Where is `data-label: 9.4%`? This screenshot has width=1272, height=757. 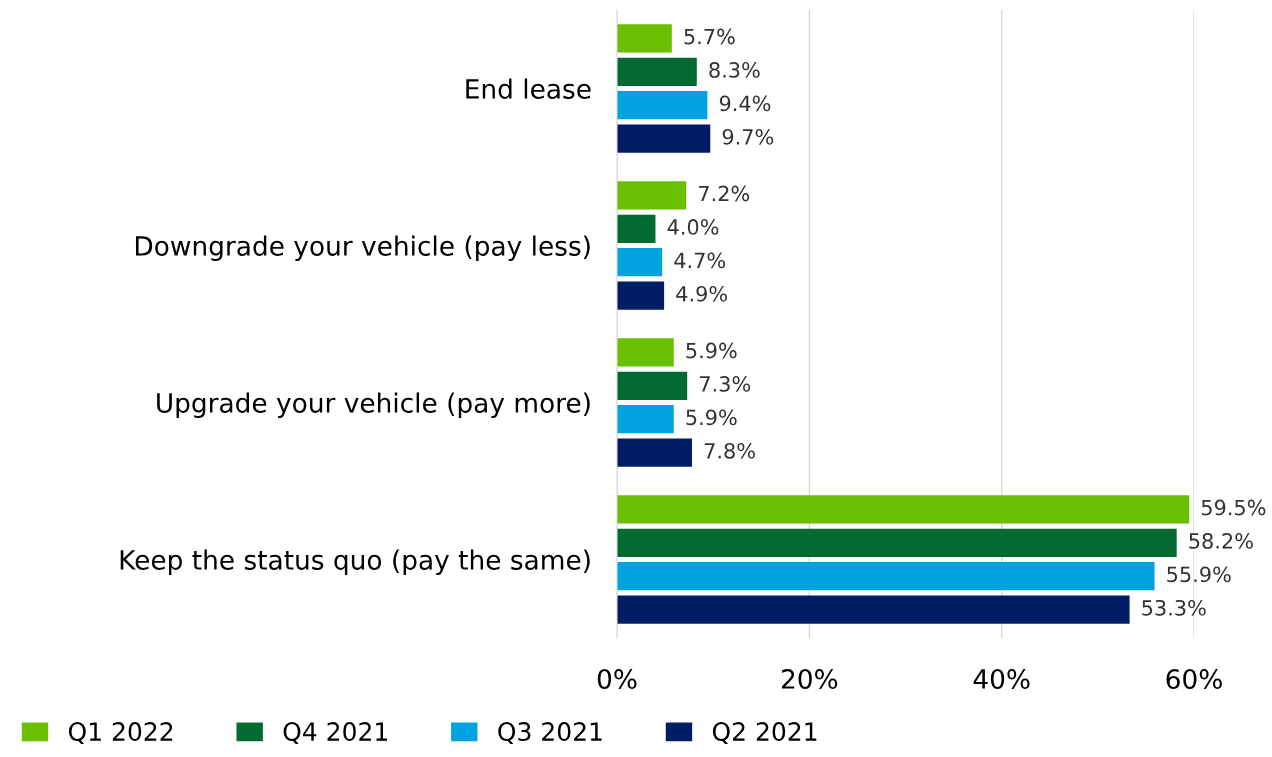 data-label: 9.4% is located at coordinates (745, 103).